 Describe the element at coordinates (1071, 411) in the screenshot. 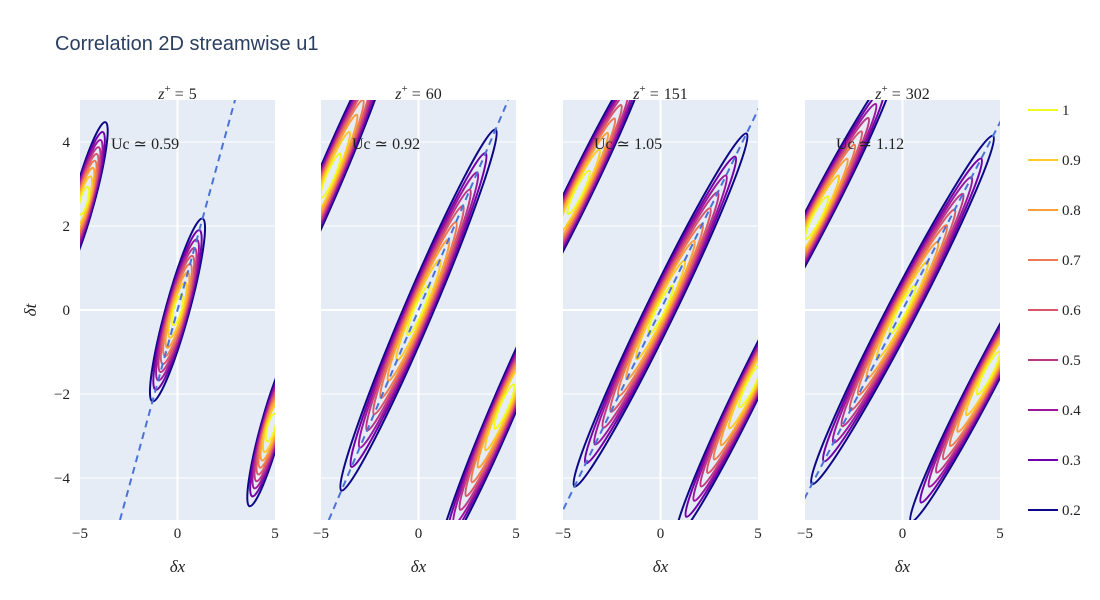

I see `legend-label: 0.4` at that location.